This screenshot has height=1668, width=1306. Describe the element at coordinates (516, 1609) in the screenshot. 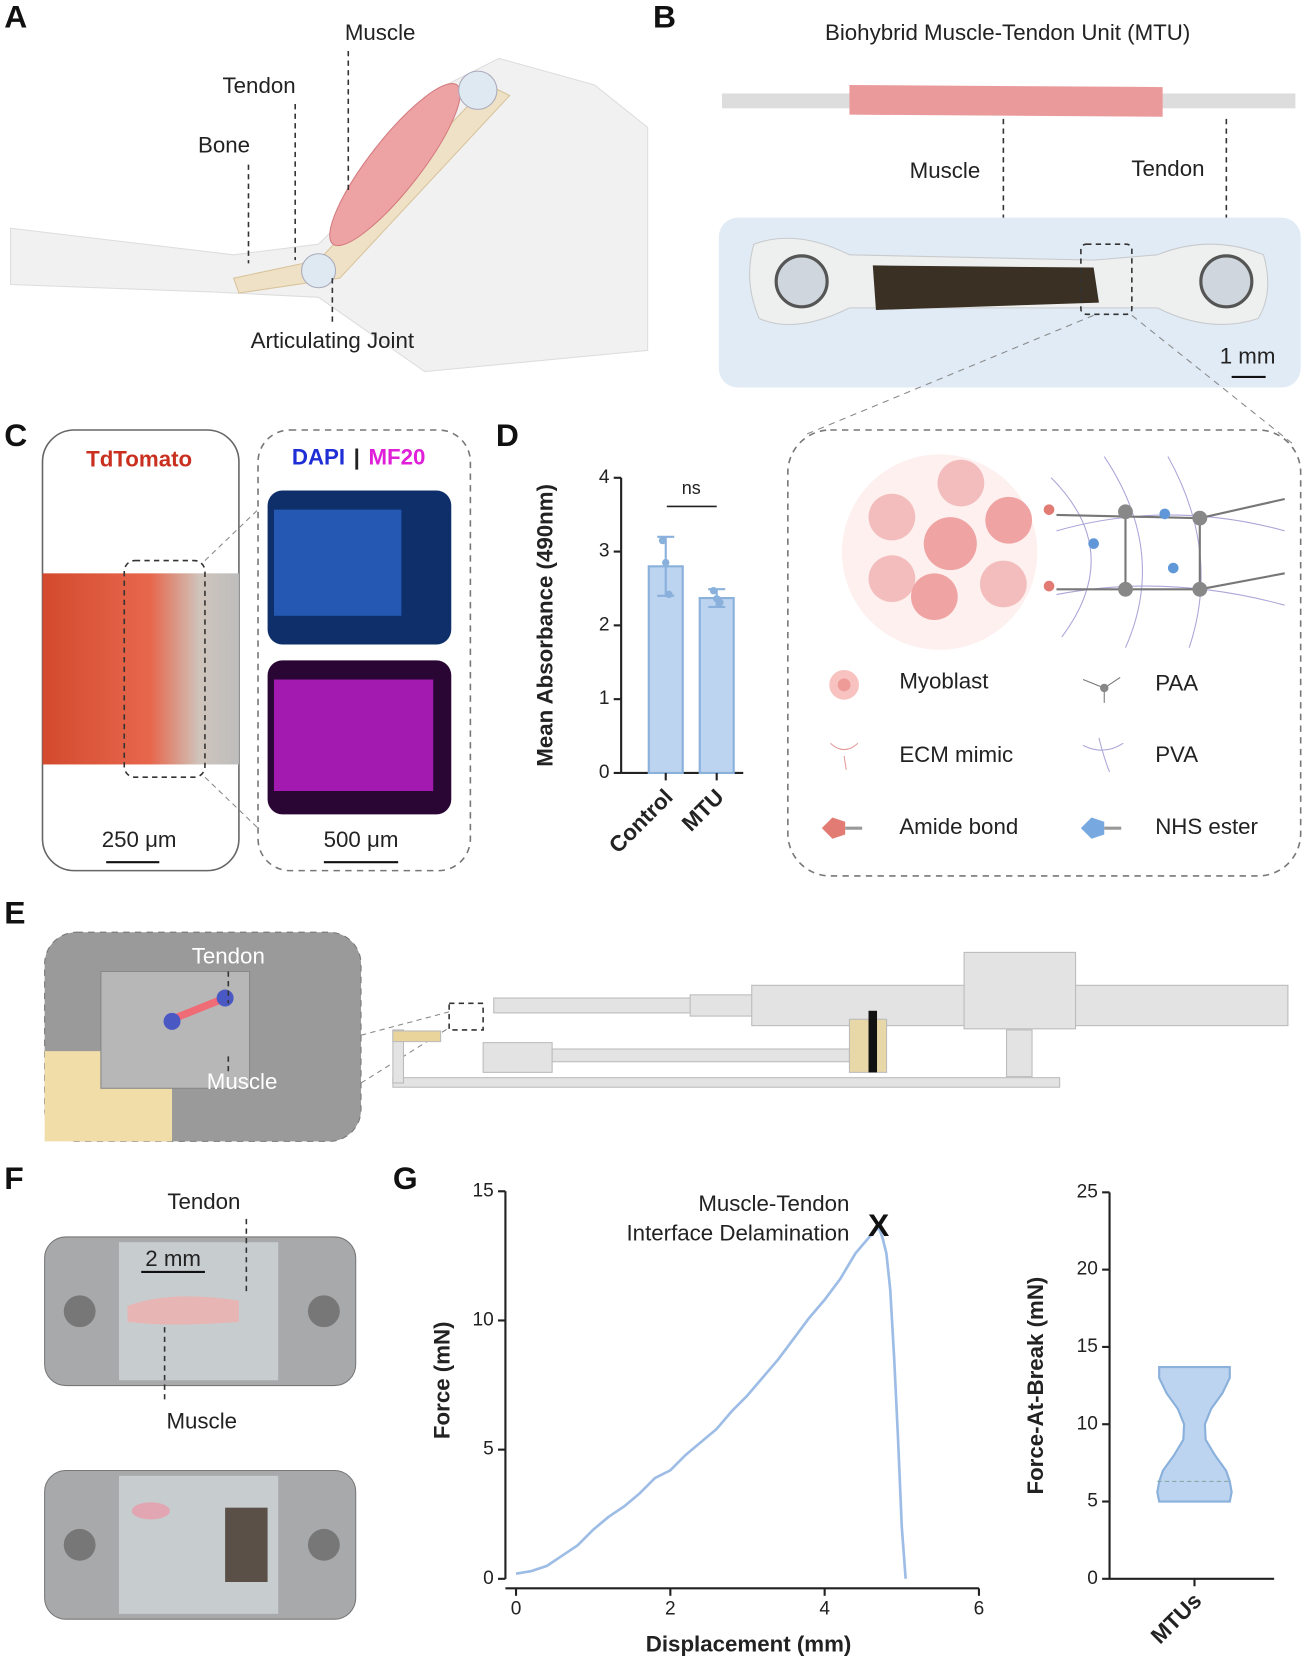

I see `x-tick-label: 0` at that location.